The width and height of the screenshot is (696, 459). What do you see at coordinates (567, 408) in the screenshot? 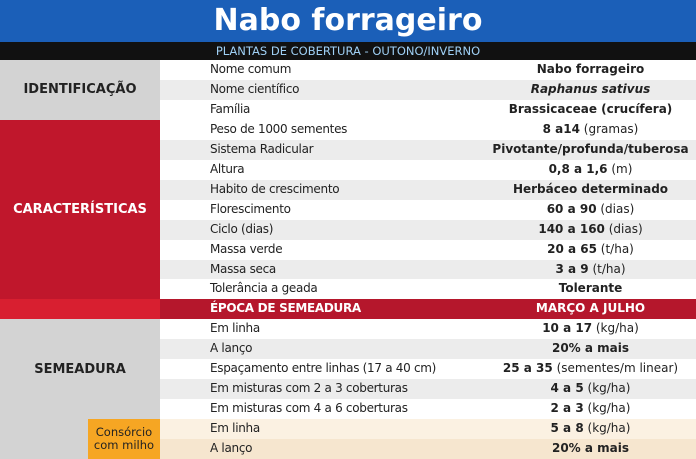
I see `row-value: 2 a 3` at bounding box center [567, 408].